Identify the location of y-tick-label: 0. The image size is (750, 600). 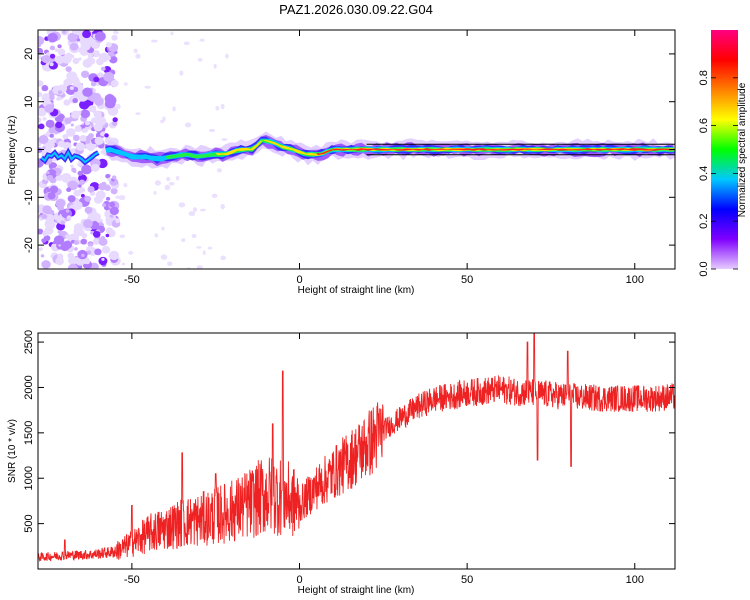
(29, 149).